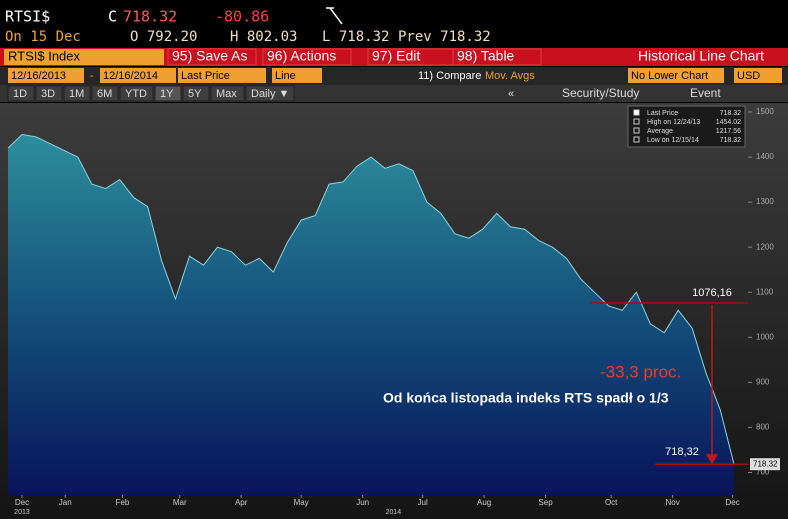  What do you see at coordinates (701, 56) in the screenshot?
I see `view-title: Historical Line Chart` at bounding box center [701, 56].